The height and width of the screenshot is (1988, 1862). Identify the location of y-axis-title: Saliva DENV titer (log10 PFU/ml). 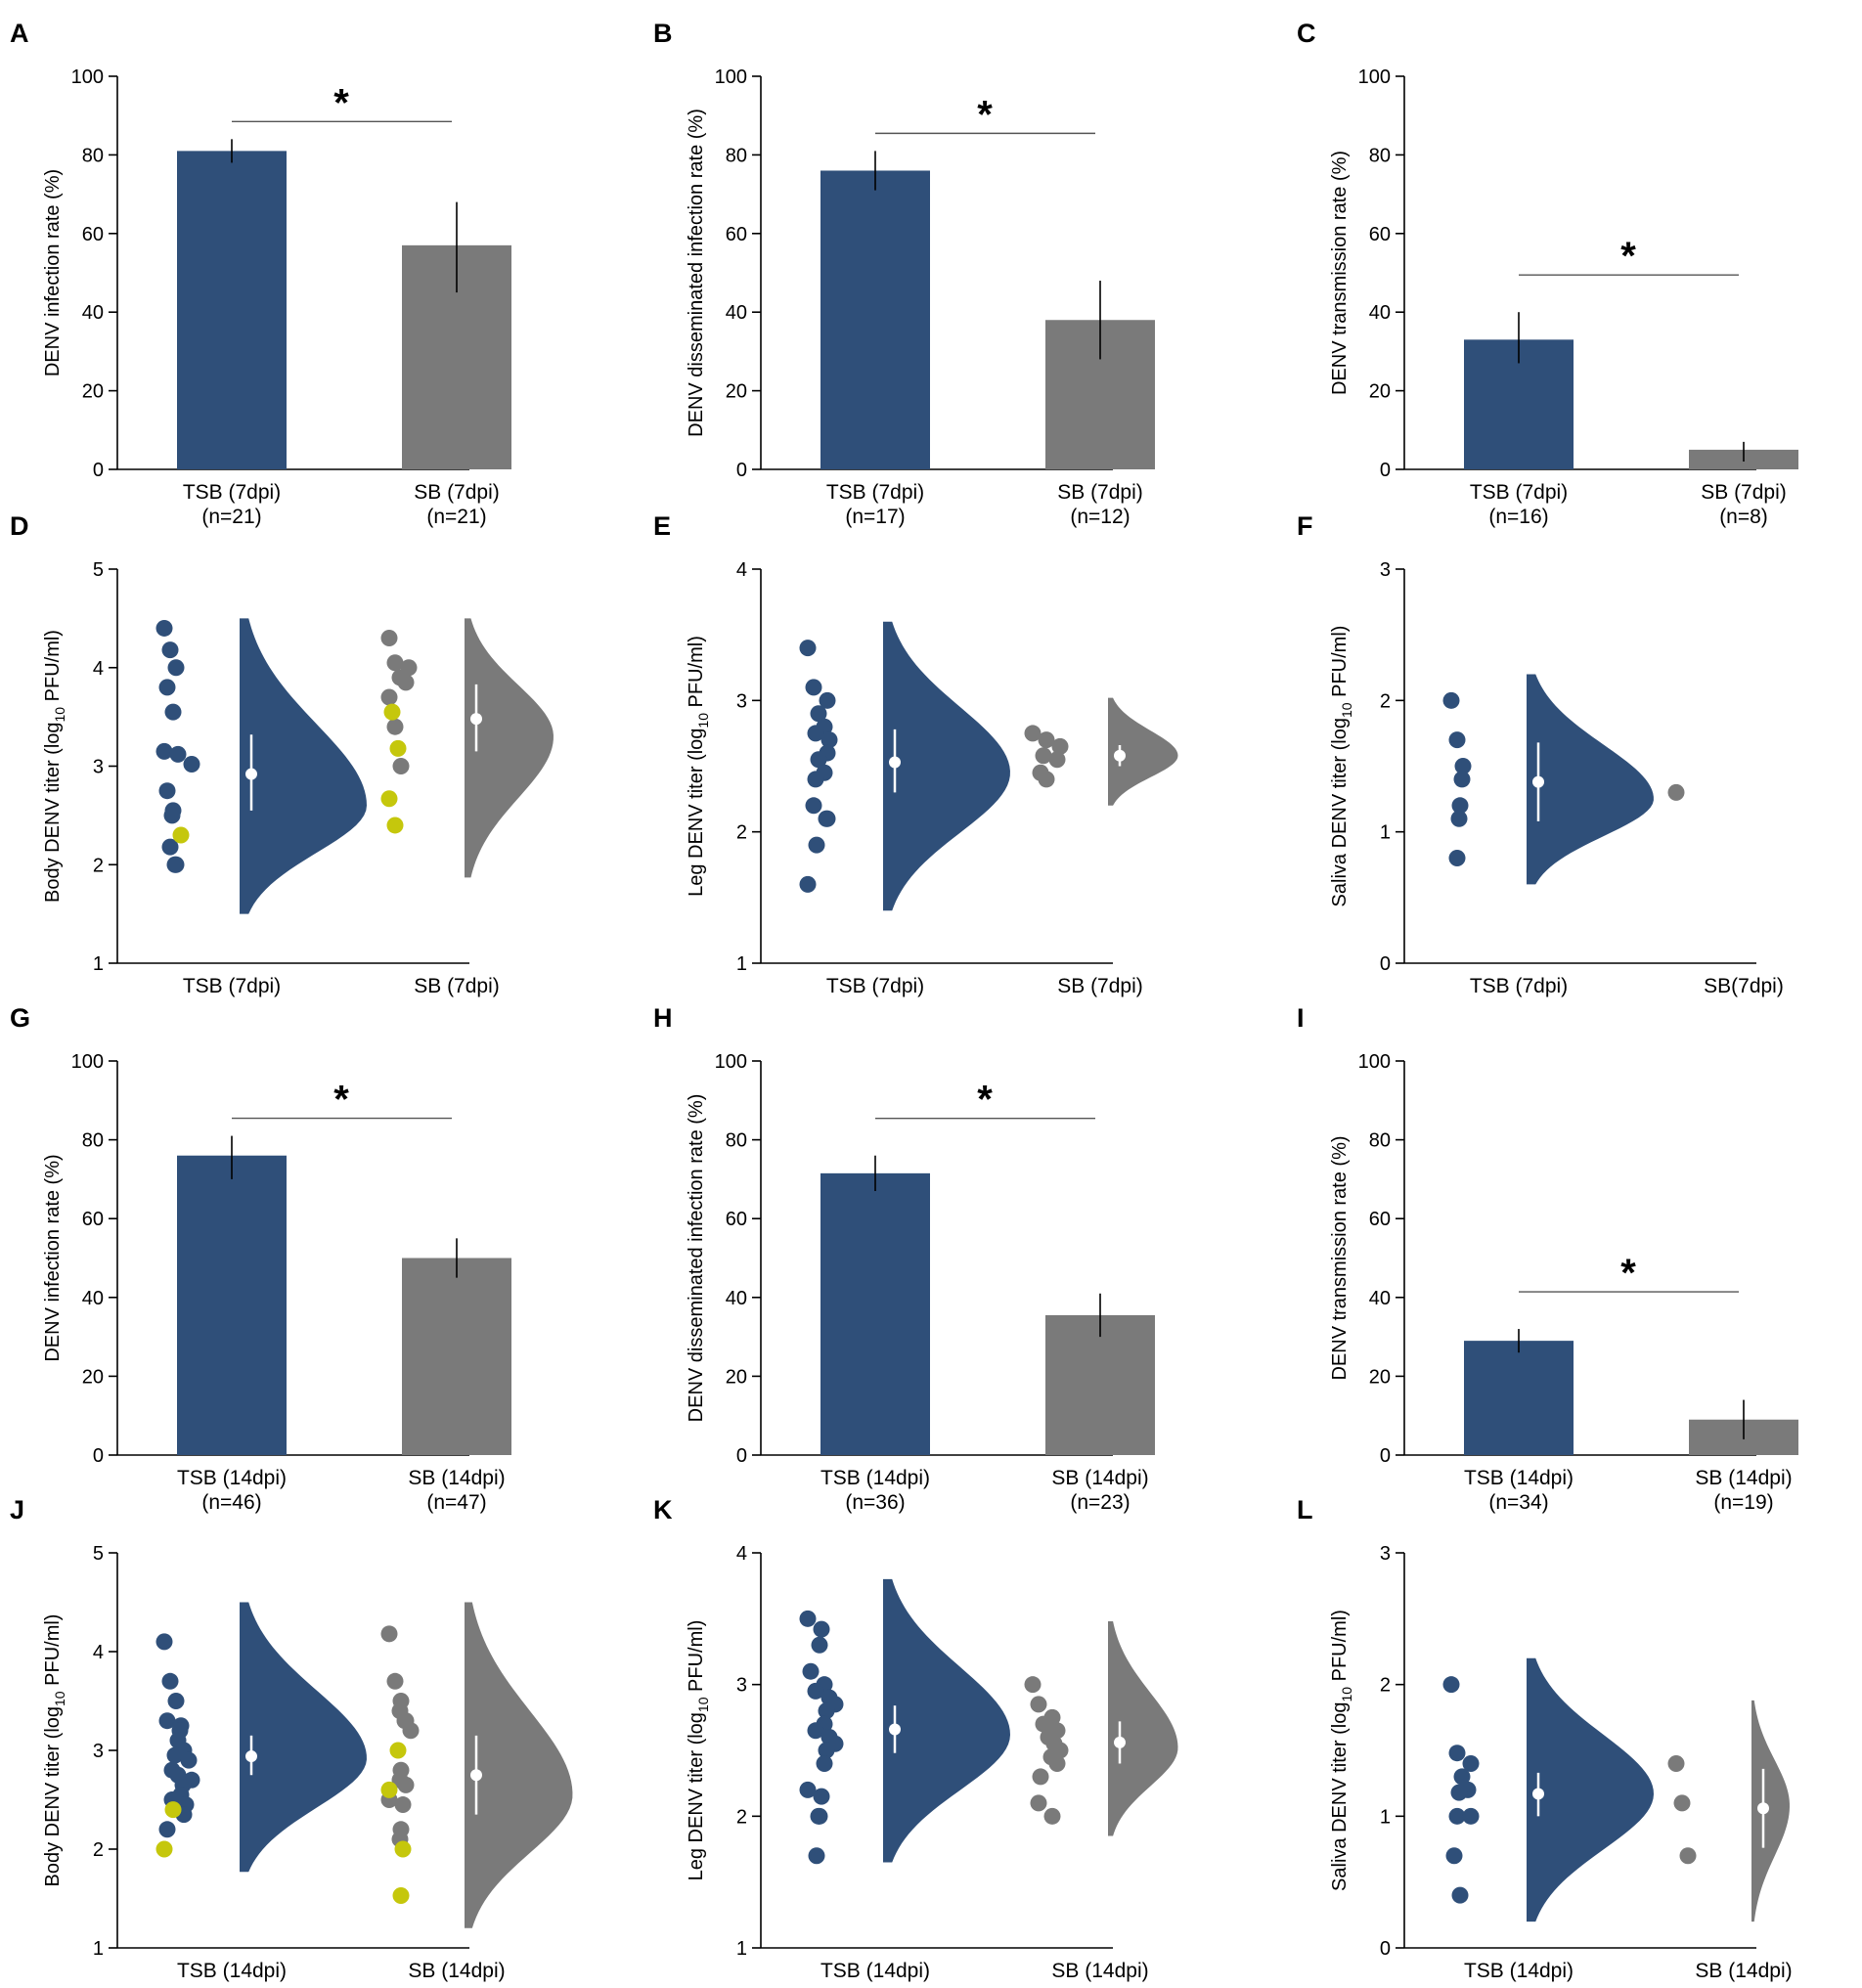
(1341, 1750).